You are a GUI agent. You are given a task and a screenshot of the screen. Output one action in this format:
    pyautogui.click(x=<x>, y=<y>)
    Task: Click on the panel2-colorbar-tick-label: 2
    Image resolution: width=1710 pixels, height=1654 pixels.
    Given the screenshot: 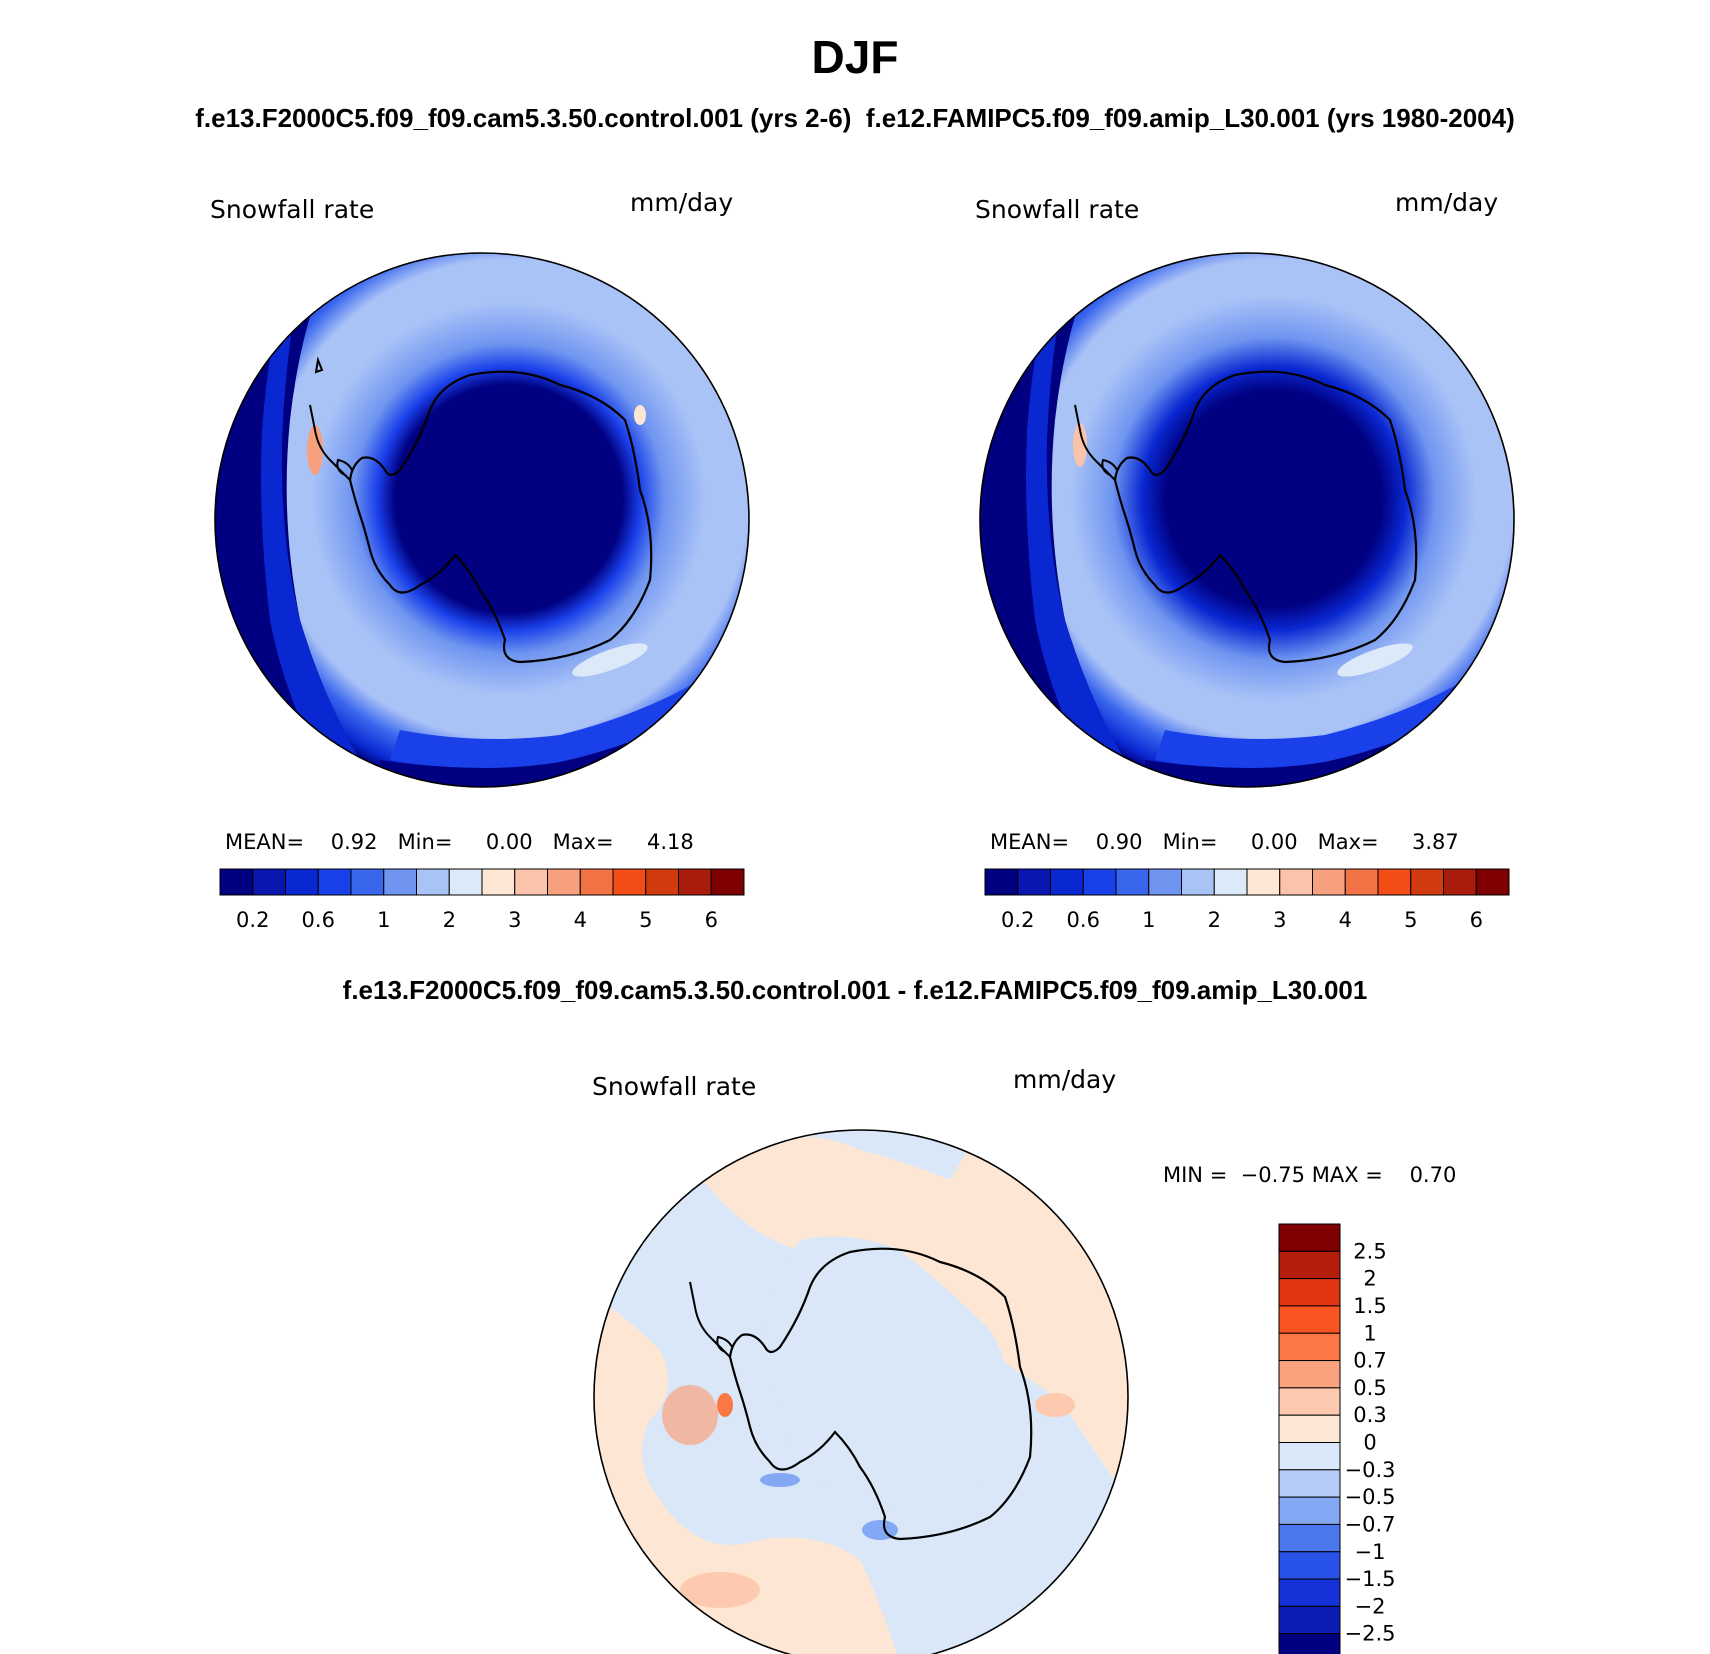 What is the action you would take?
    pyautogui.click(x=1214, y=920)
    